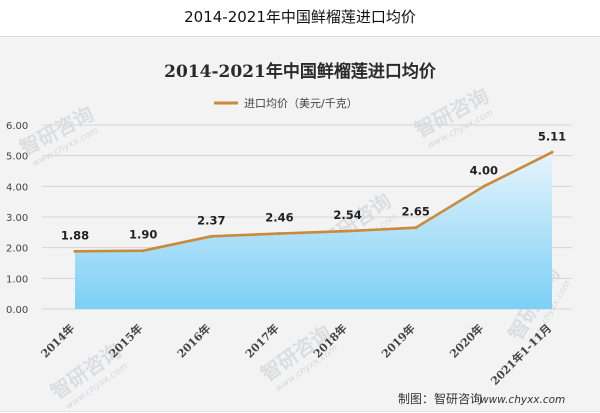 This screenshot has height=413, width=600. Describe the element at coordinates (211, 220) in the screenshot. I see `data-label-2: 2.37` at that location.